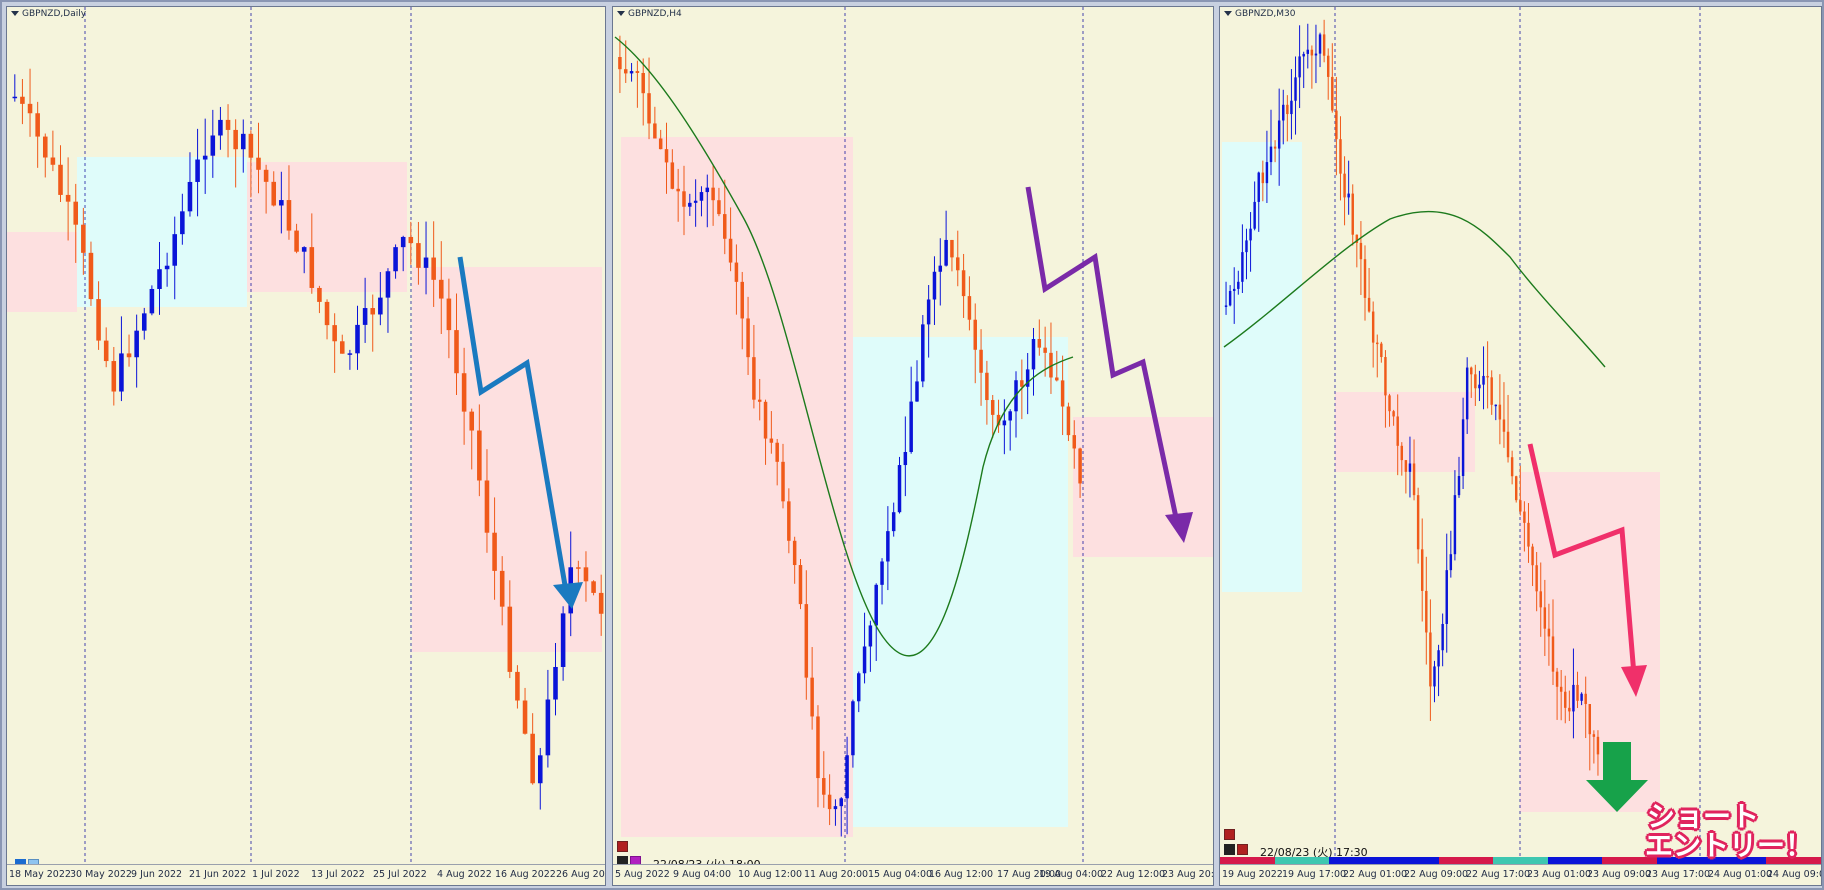  What do you see at coordinates (1229, 849) in the screenshot?
I see `scroll-button` at bounding box center [1229, 849].